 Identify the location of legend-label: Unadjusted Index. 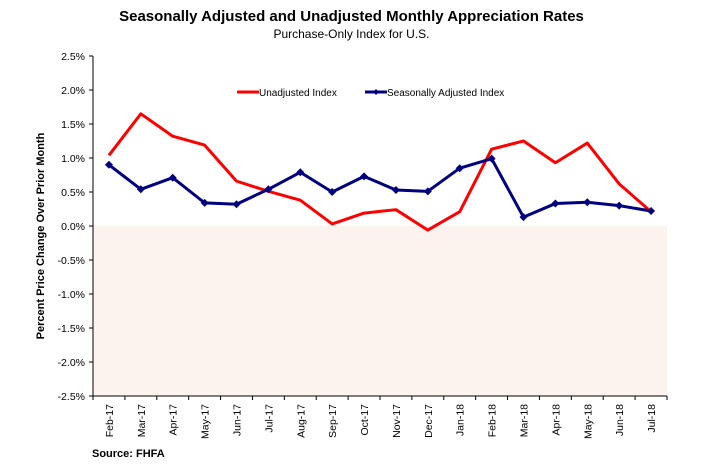
(298, 93).